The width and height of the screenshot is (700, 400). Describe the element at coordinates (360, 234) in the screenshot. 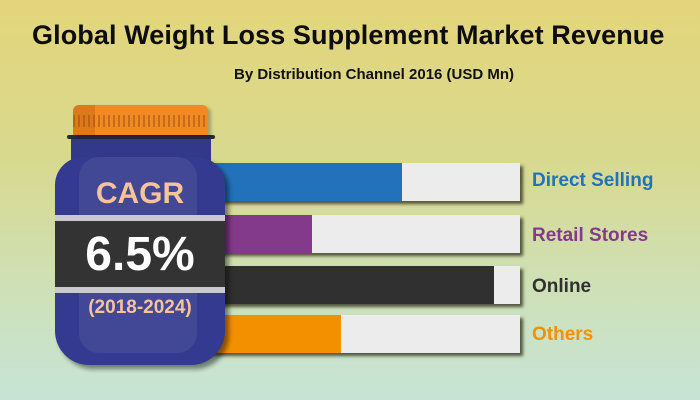

I see `bar-track-retail-stores` at that location.